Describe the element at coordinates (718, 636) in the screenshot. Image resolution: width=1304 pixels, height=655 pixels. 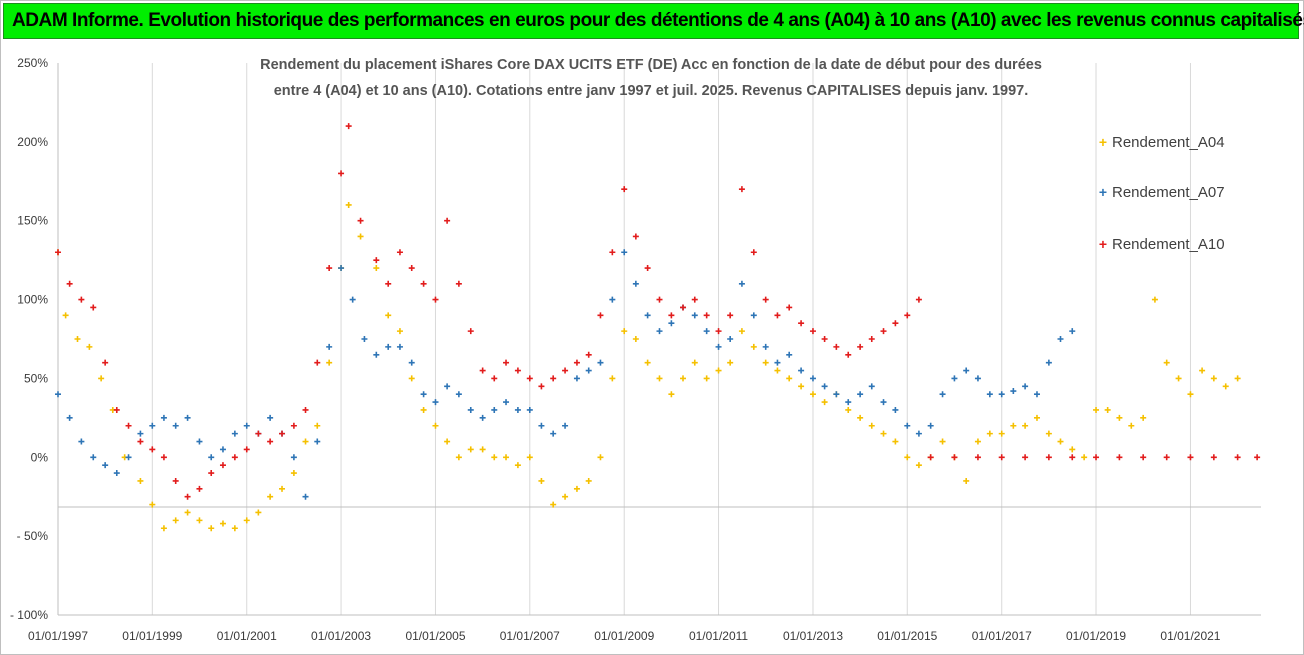
I see `x-tick-label: 01/01/2011` at that location.